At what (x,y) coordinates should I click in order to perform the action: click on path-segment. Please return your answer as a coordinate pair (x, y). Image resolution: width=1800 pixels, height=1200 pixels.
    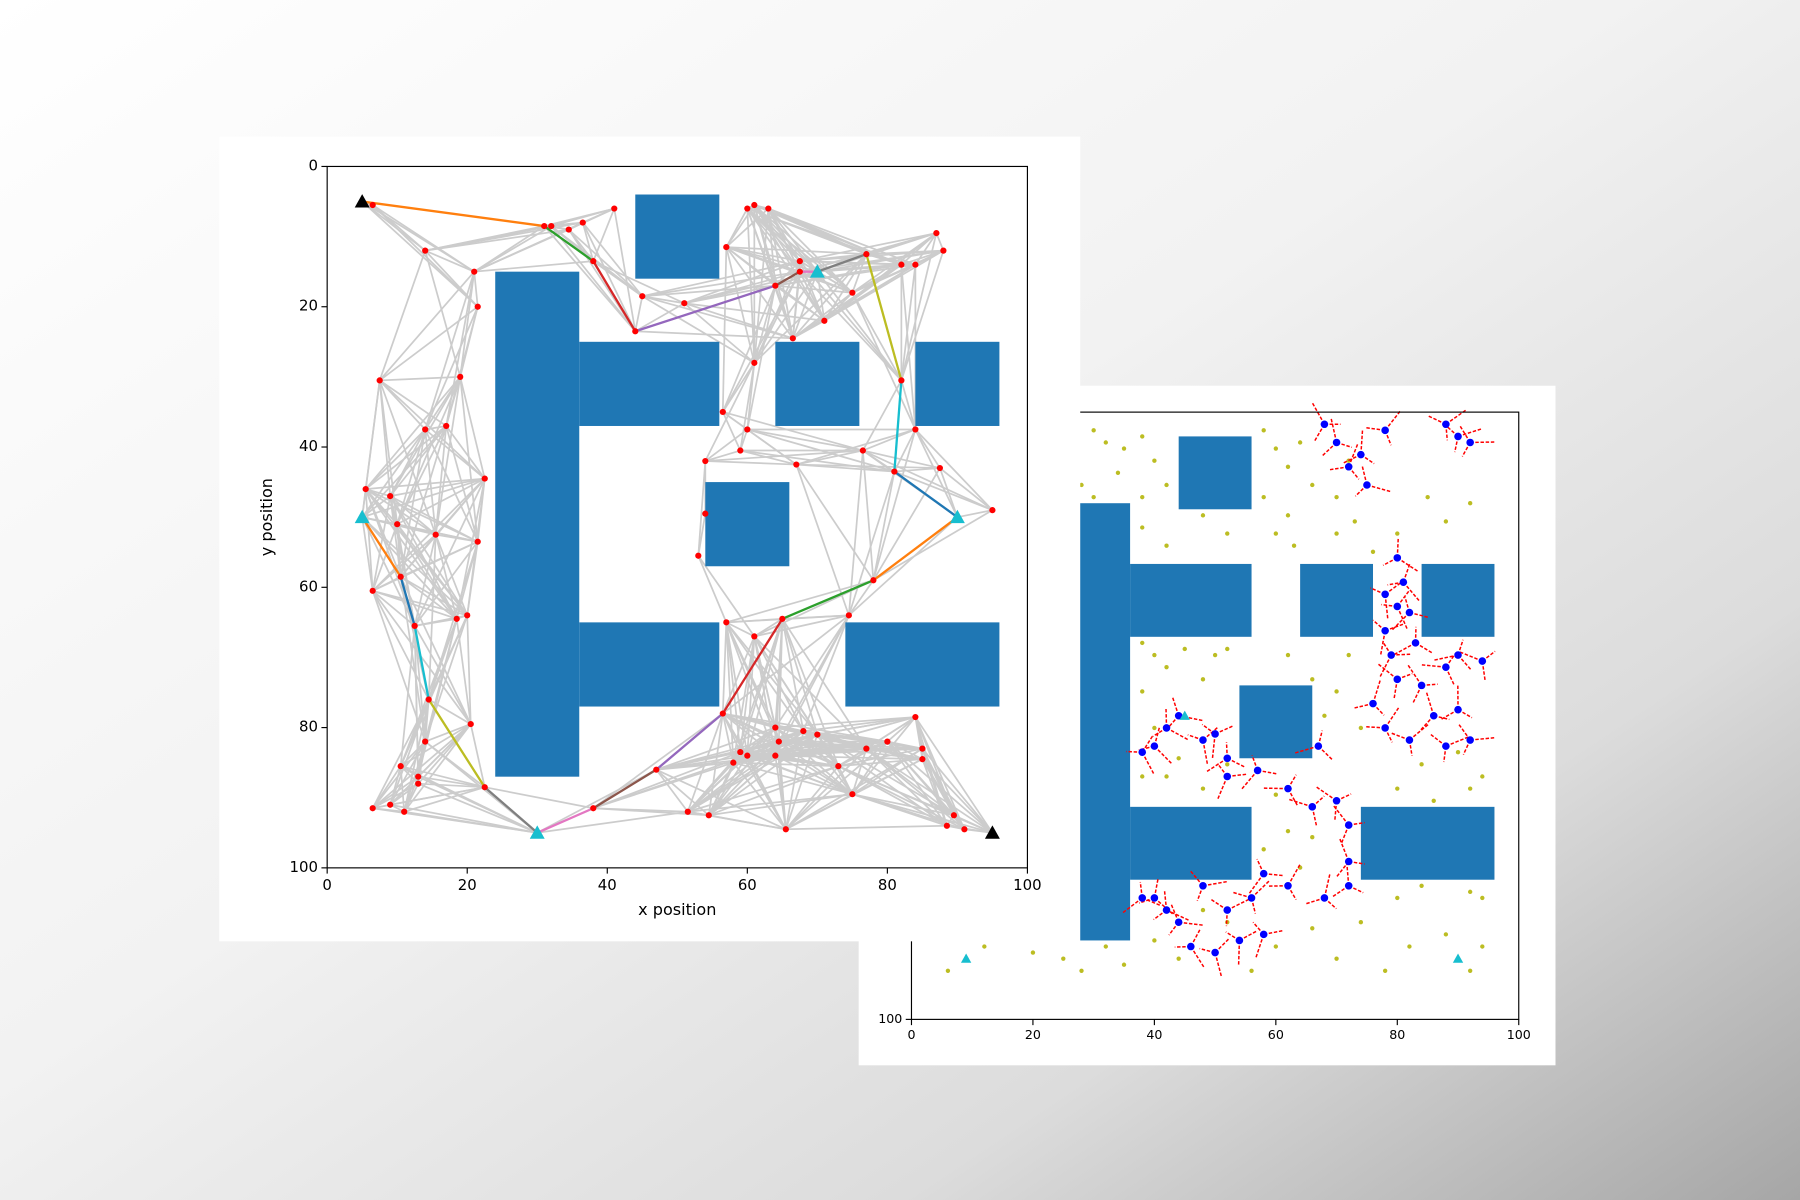
    Looking at the image, I should click on (841, 263).